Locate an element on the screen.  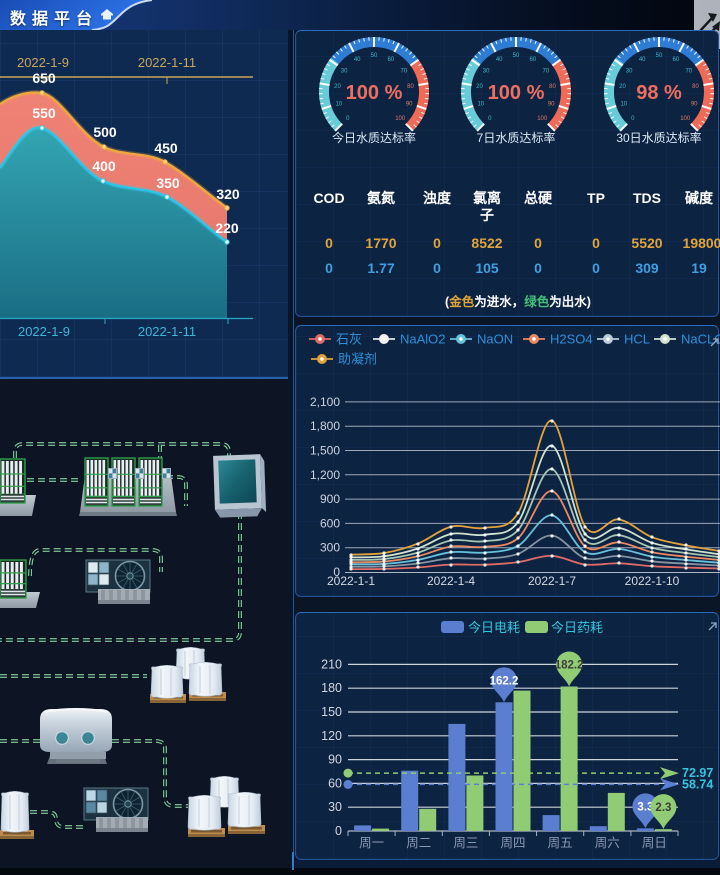
svg-text: 900 is located at coordinates (330, 499).